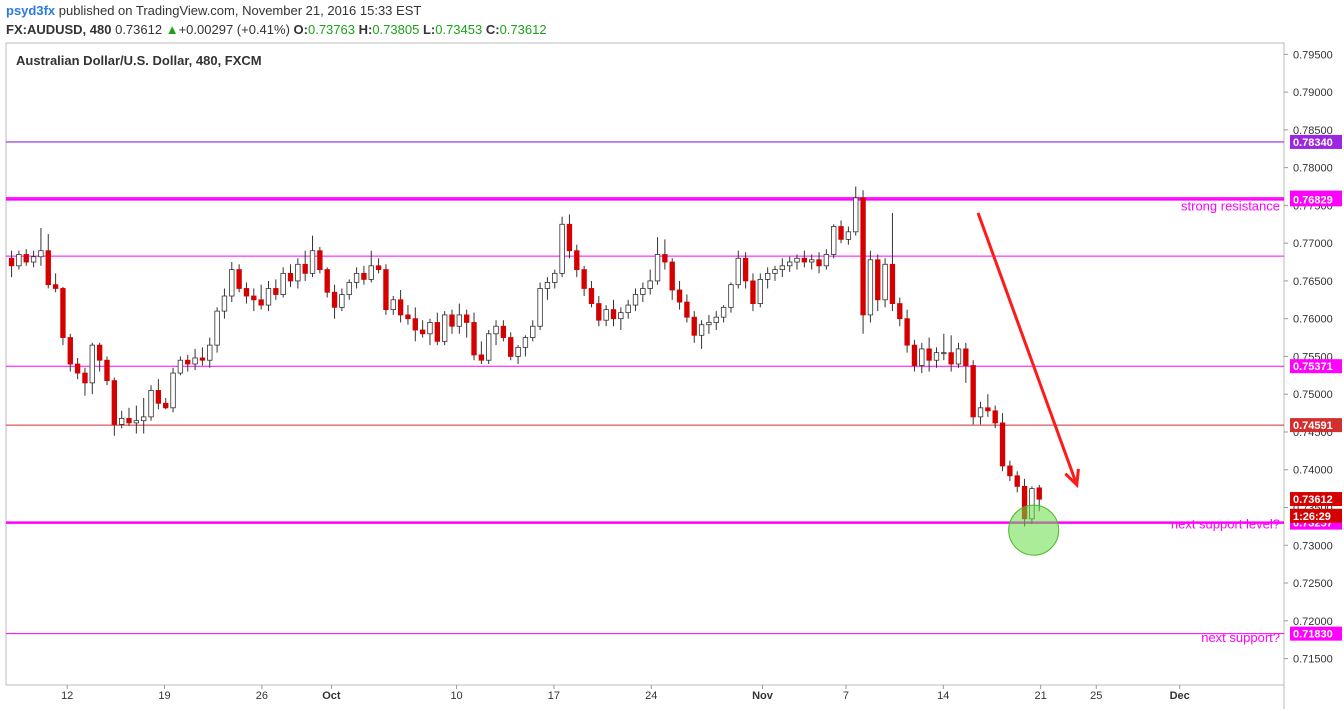  Describe the element at coordinates (31, 10) in the screenshot. I see `author-link: psyd3fx` at that location.